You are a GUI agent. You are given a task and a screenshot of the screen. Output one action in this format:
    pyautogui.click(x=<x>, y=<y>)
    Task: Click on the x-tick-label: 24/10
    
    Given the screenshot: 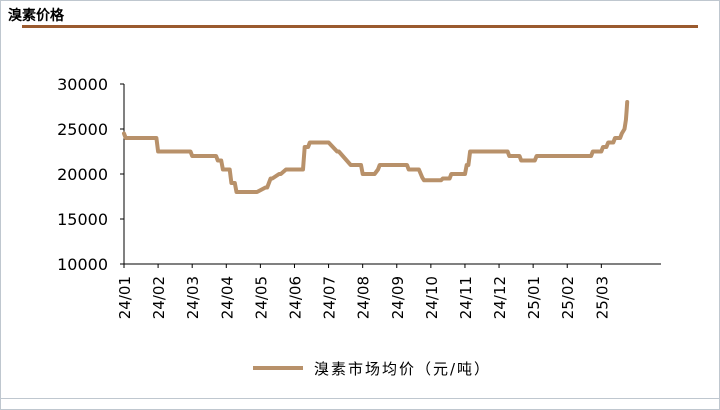 What is the action you would take?
    pyautogui.click(x=432, y=297)
    